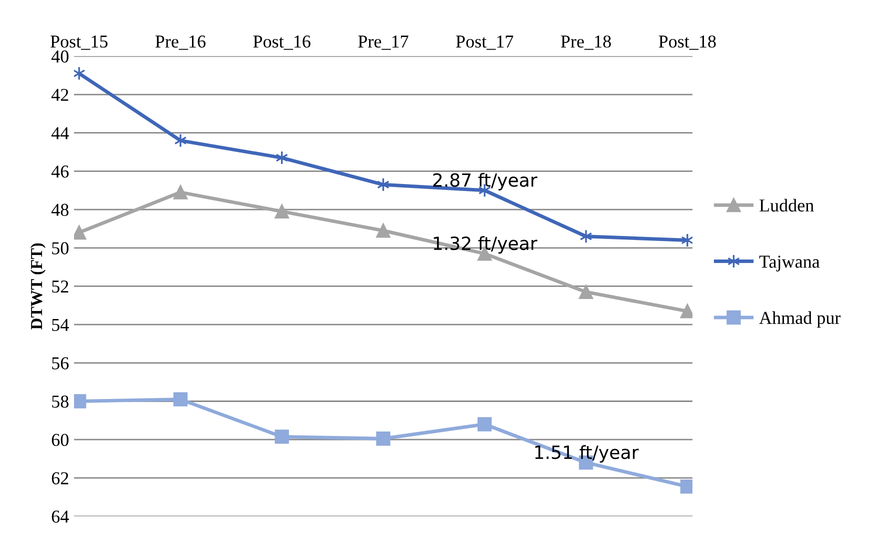  Describe the element at coordinates (60, 516) in the screenshot. I see `y-tick-label: 64` at that location.